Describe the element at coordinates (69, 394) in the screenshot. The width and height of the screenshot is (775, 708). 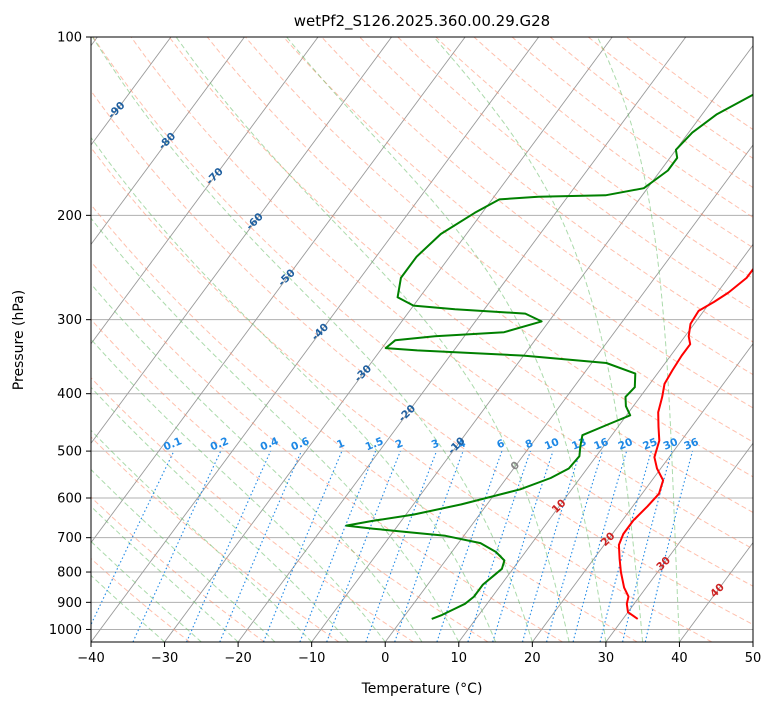
I see `y-tick-label: 400` at that location.